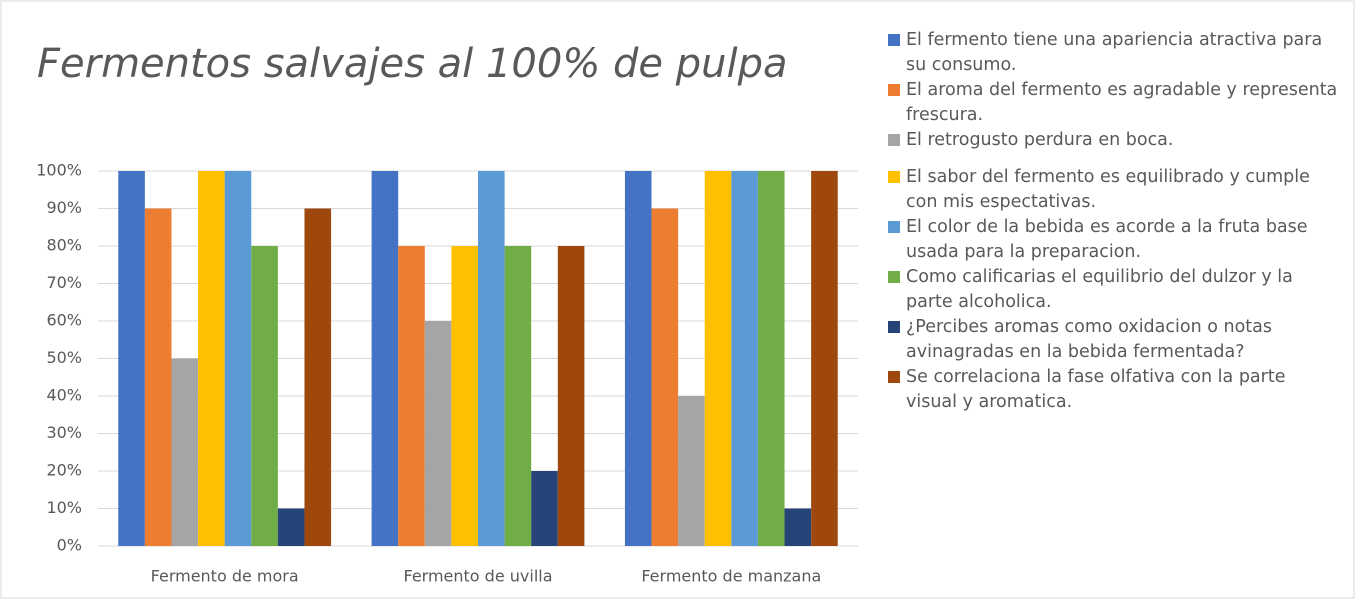 This screenshot has width=1355, height=599. Describe the element at coordinates (64, 245) in the screenshot. I see `y-tick-label: 80%` at that location.